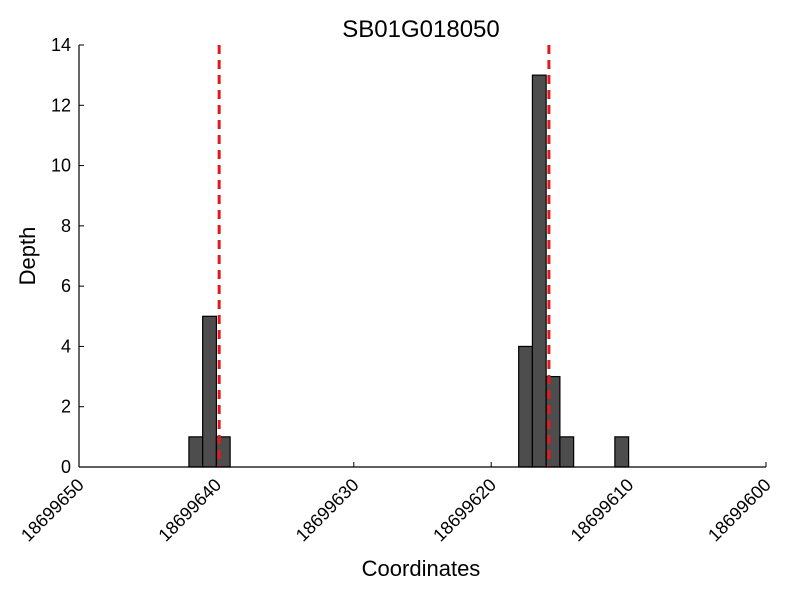  I want to click on y-tick-label: 0, so click(66, 467).